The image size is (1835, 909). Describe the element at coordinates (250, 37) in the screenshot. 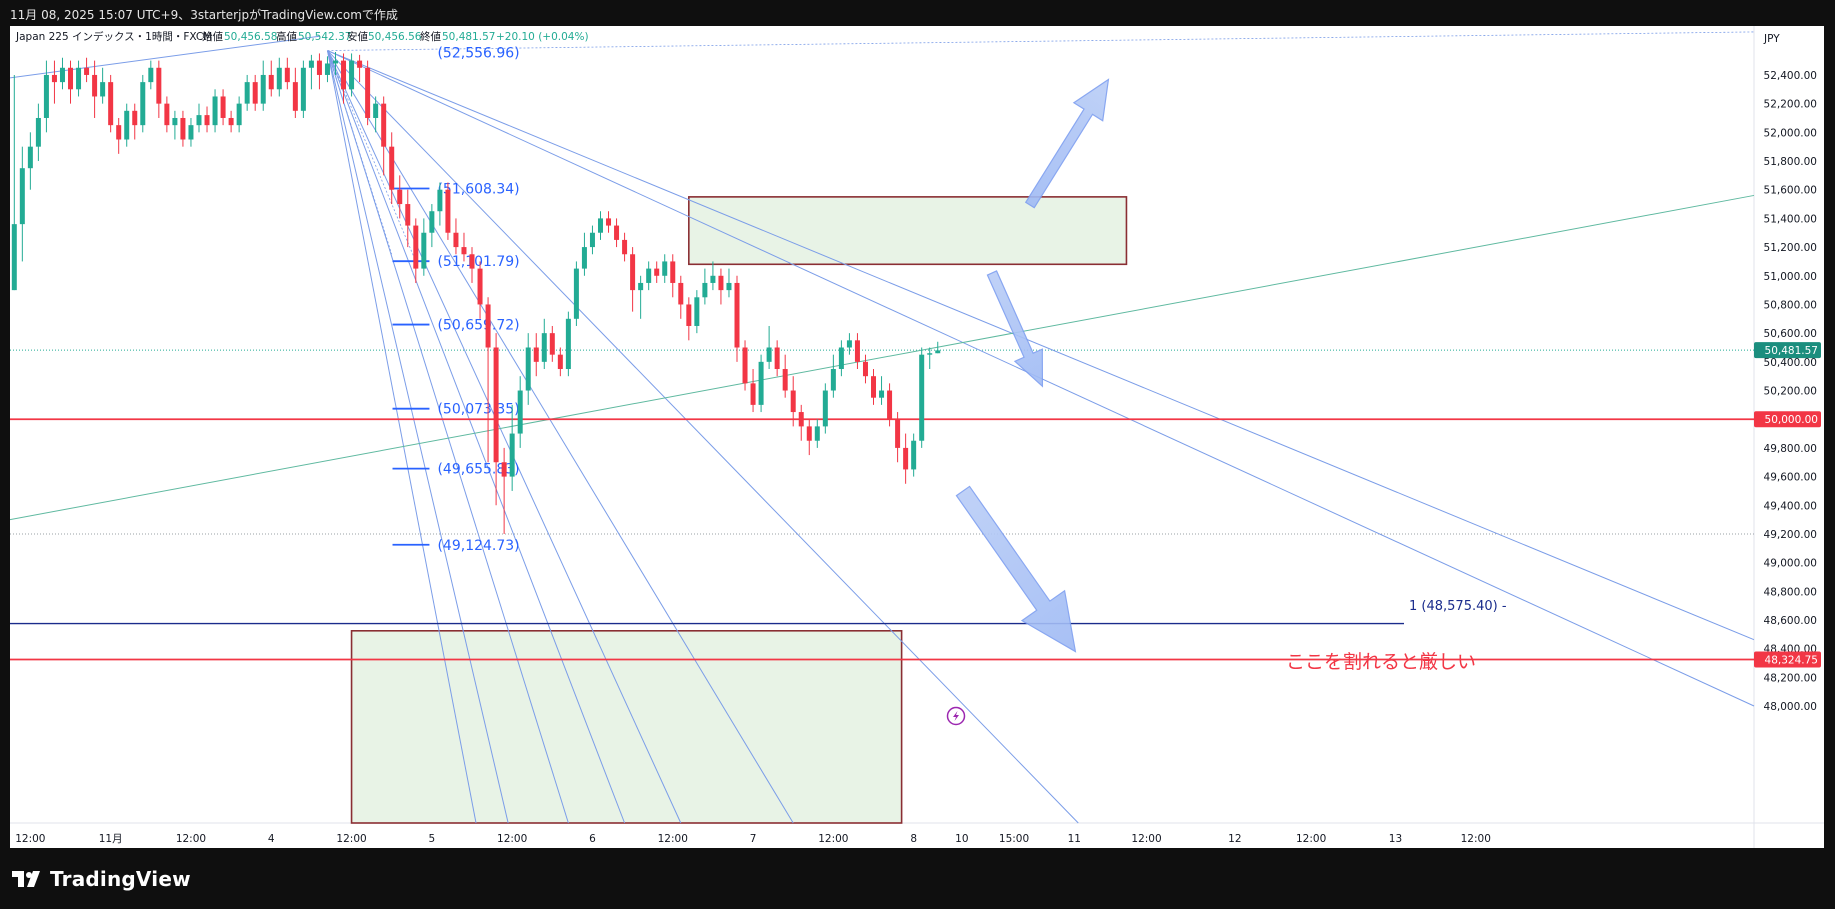

I see `open-value: 50,456.58` at that location.